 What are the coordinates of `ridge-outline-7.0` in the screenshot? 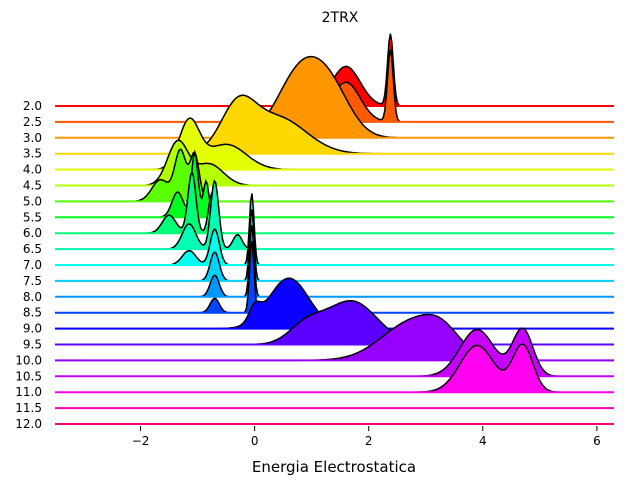 It's located at (334, 229).